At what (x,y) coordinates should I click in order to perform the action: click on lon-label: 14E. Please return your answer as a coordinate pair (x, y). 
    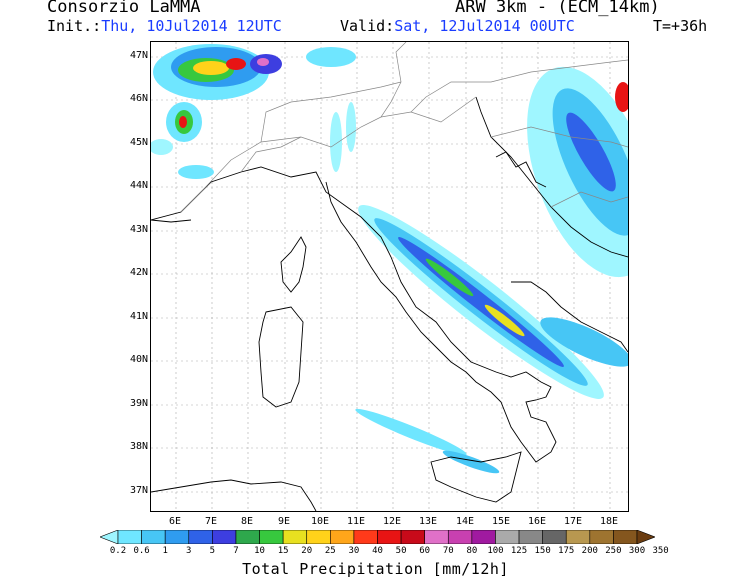
    Looking at the image, I should click on (465, 521).